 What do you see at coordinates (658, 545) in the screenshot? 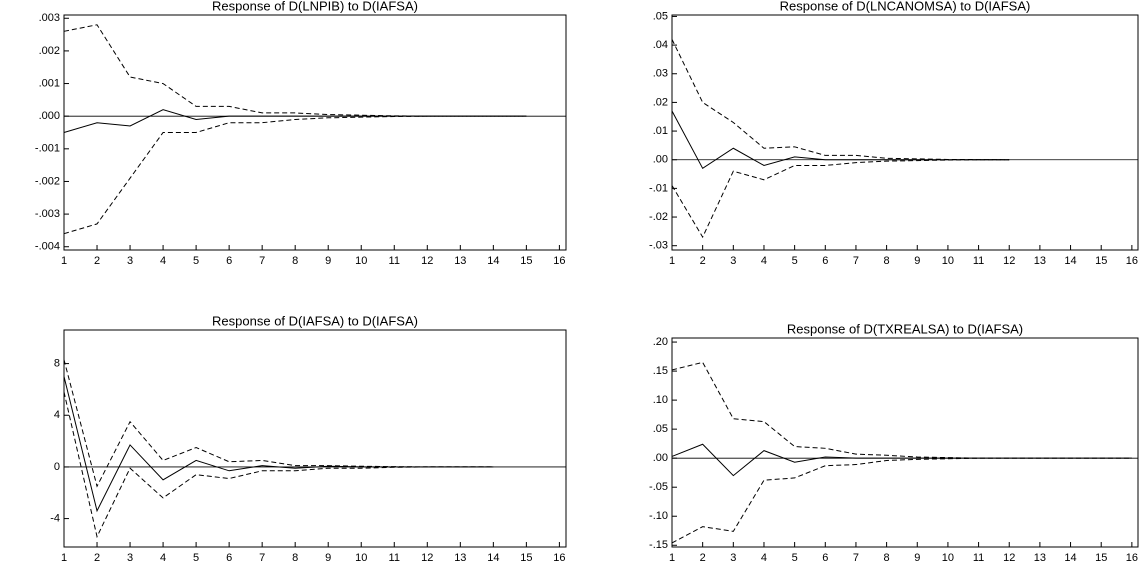
I see `y-tick-label: -.15` at bounding box center [658, 545].